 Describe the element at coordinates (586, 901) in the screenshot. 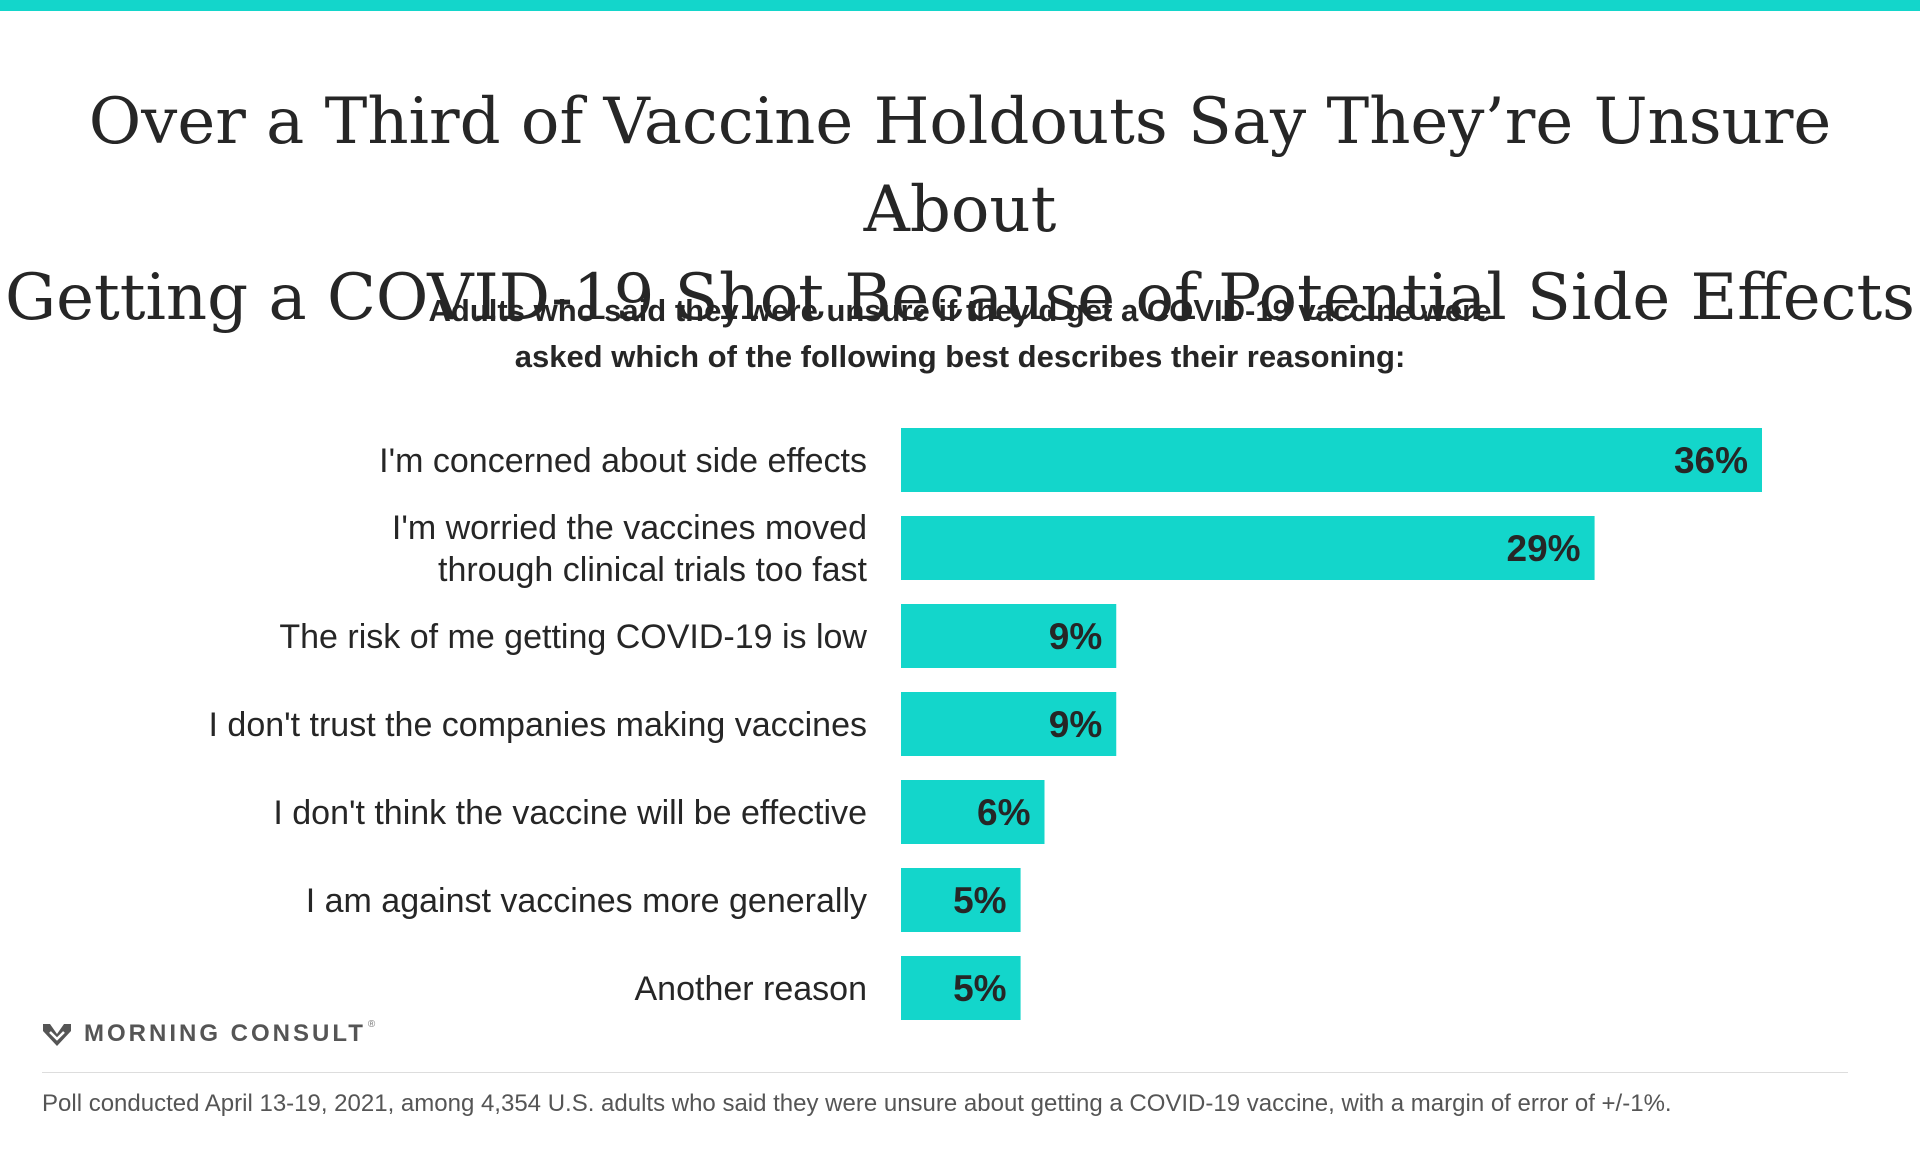

I see `category-label-5: I am against vaccines more generally` at that location.